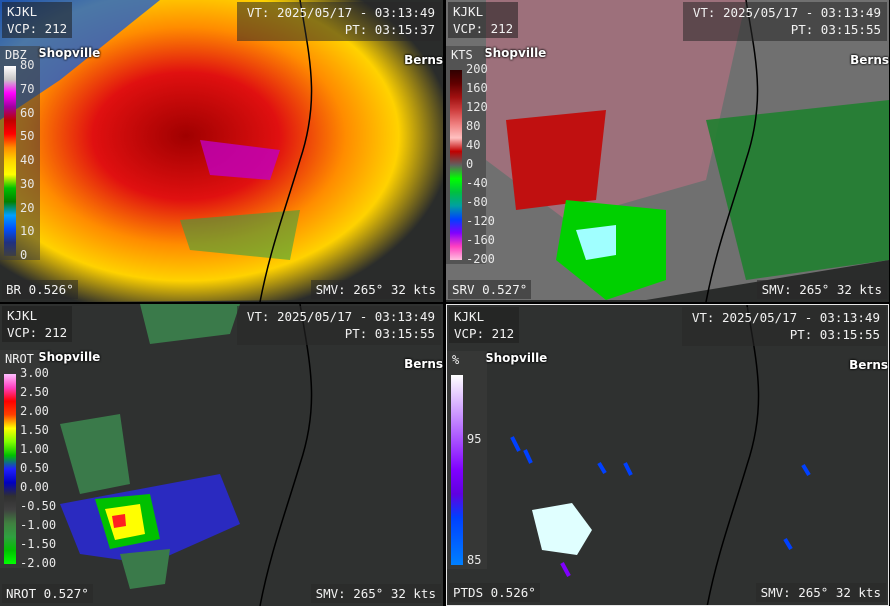  What do you see at coordinates (462, 55) in the screenshot?
I see `legend-unit: KTS` at bounding box center [462, 55].